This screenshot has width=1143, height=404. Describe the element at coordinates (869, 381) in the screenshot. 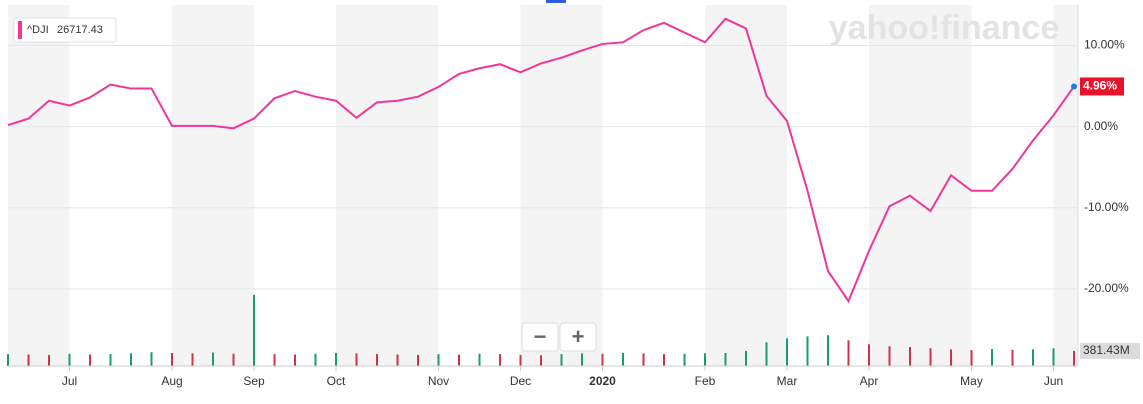

I see `x-tick-label: Apr` at that location.